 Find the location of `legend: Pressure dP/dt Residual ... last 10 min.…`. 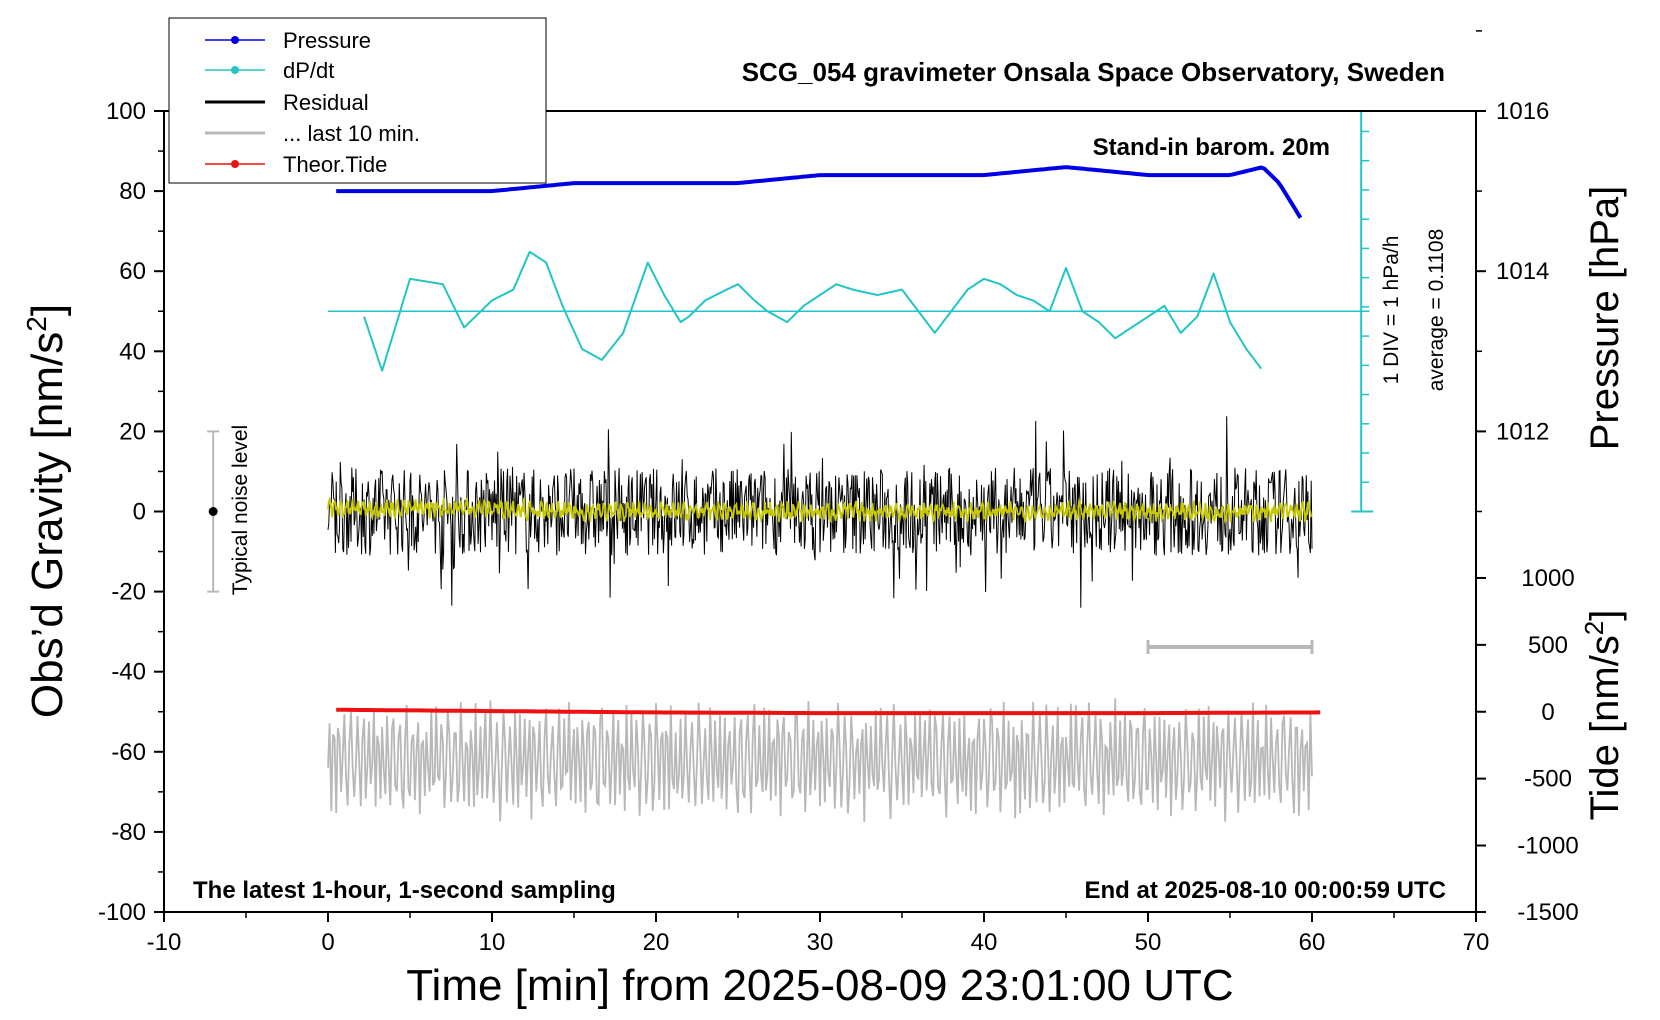

legend: Pressure dP/dt Residual ... last 10 min.… is located at coordinates (357, 100).